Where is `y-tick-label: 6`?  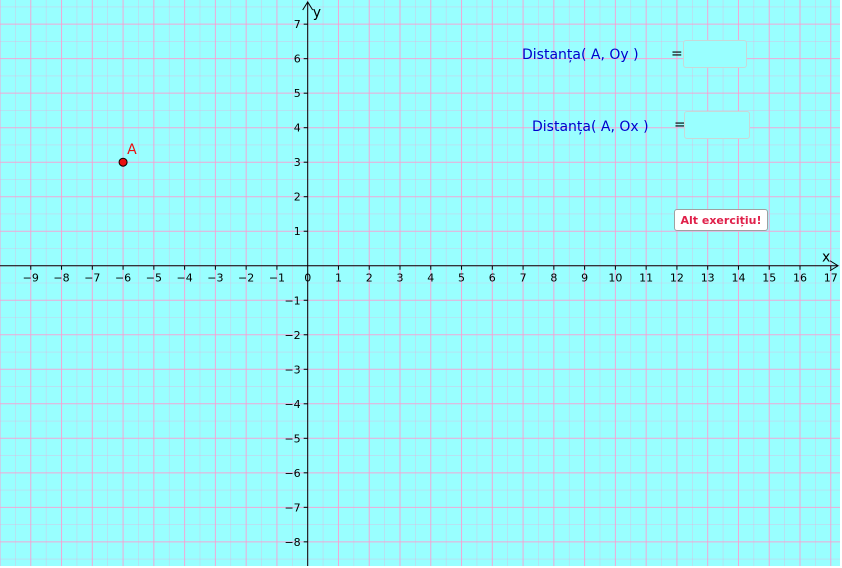 y-tick-label: 6 is located at coordinates (297, 59).